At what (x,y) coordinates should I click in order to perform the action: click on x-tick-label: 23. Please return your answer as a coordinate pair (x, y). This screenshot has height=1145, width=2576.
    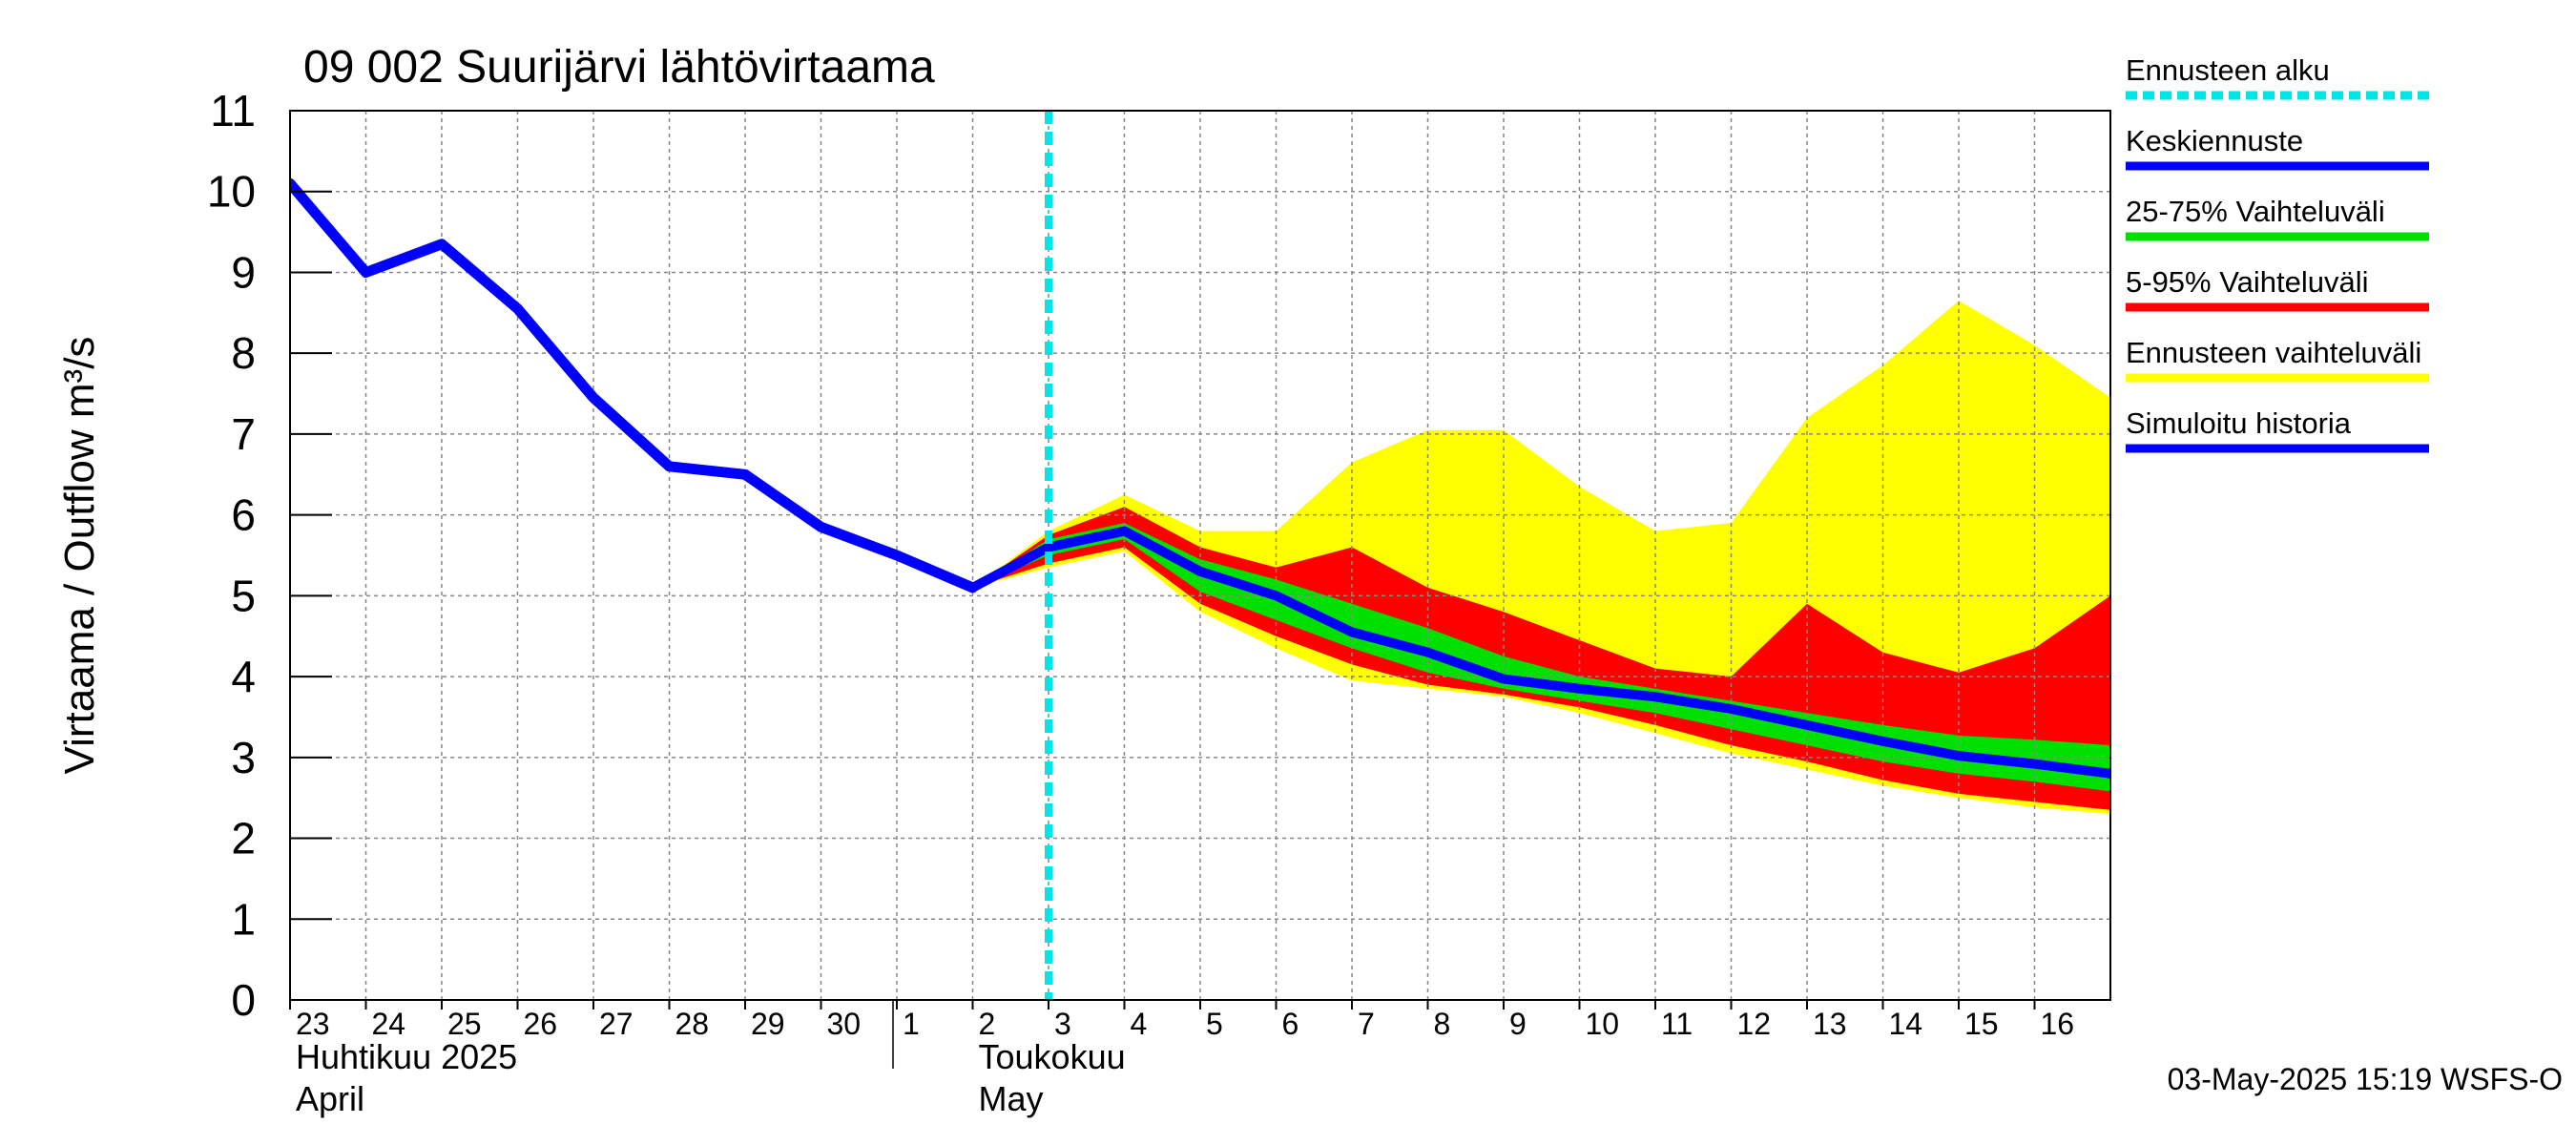
    Looking at the image, I should click on (313, 1024).